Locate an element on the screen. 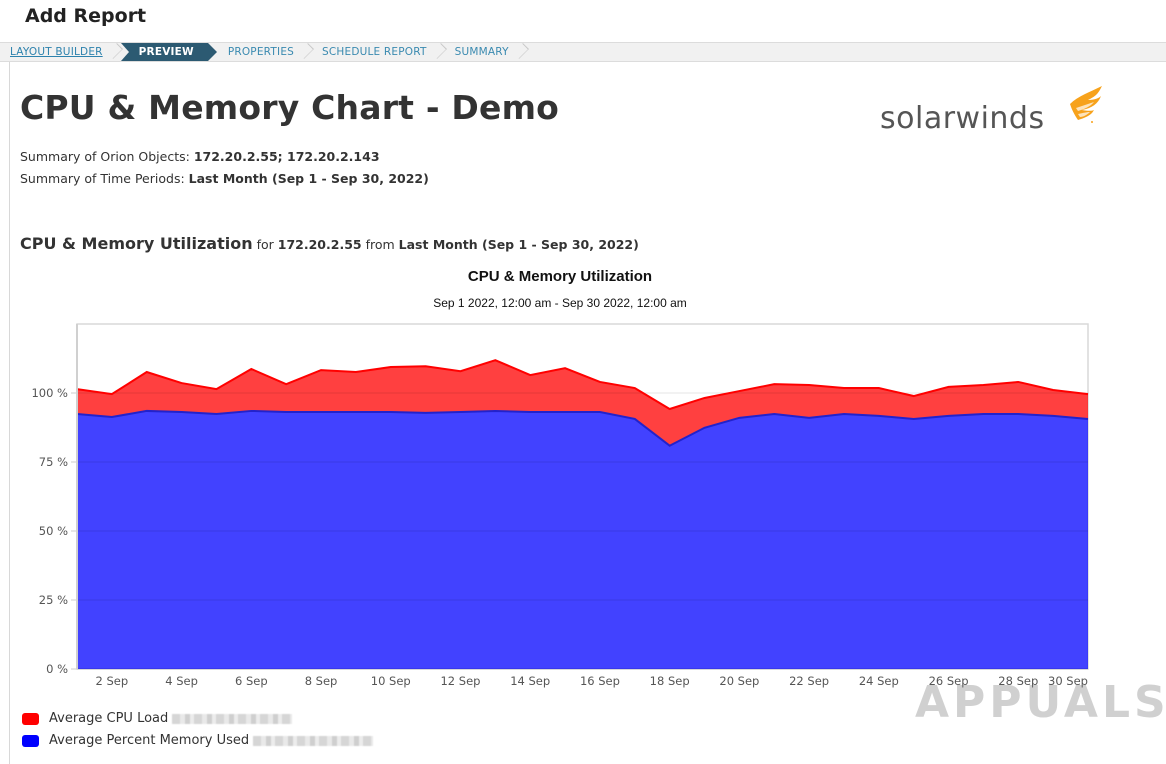  section-node: 172.20.2.55 is located at coordinates (319, 244).